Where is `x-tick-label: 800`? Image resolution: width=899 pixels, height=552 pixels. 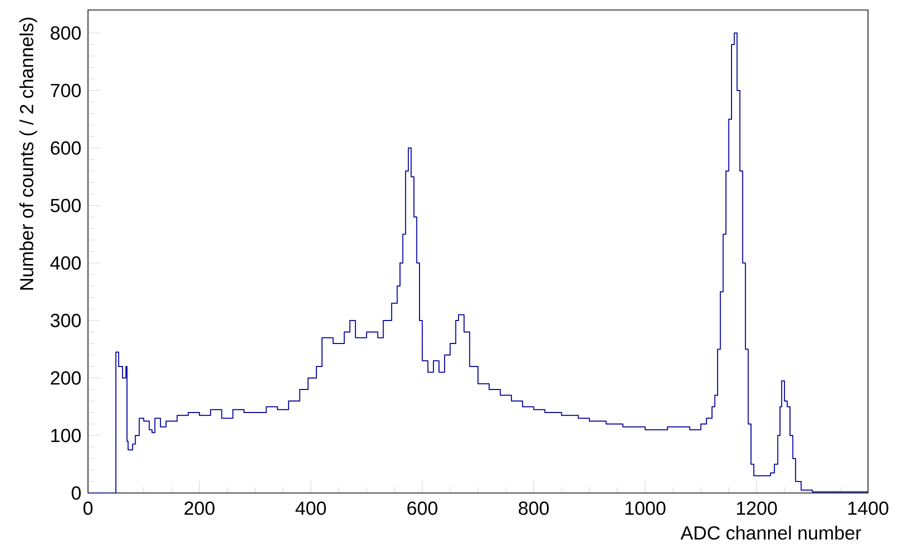 x-tick-label: 800 is located at coordinates (533, 508).